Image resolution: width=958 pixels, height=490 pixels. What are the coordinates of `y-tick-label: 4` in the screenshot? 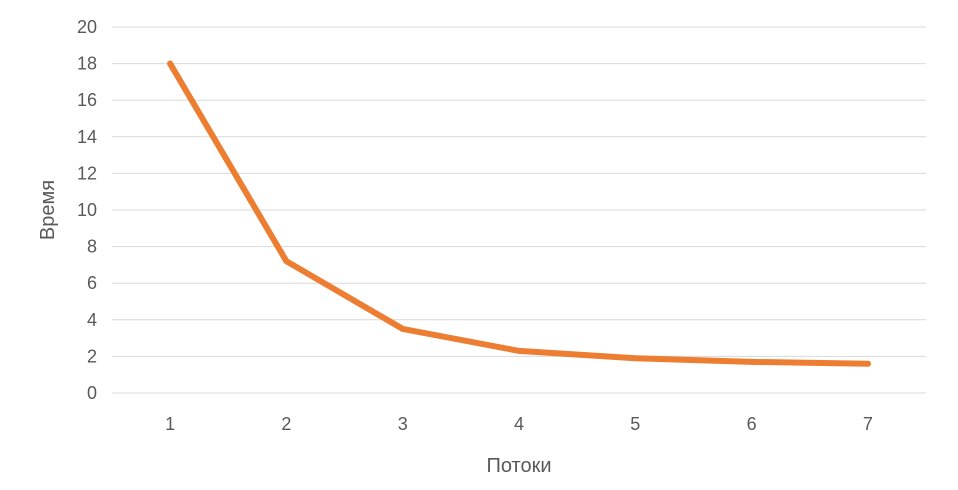 It's located at (92, 320).